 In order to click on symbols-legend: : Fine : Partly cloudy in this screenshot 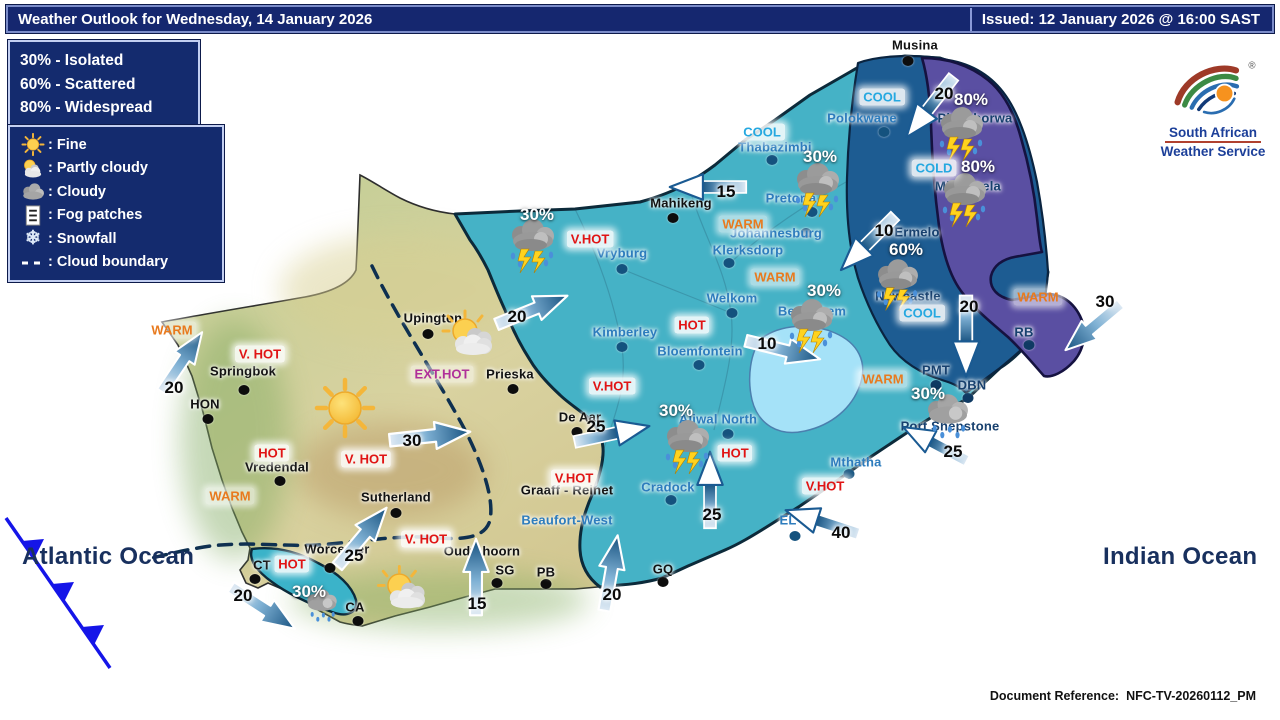, I will do `click(116, 203)`.